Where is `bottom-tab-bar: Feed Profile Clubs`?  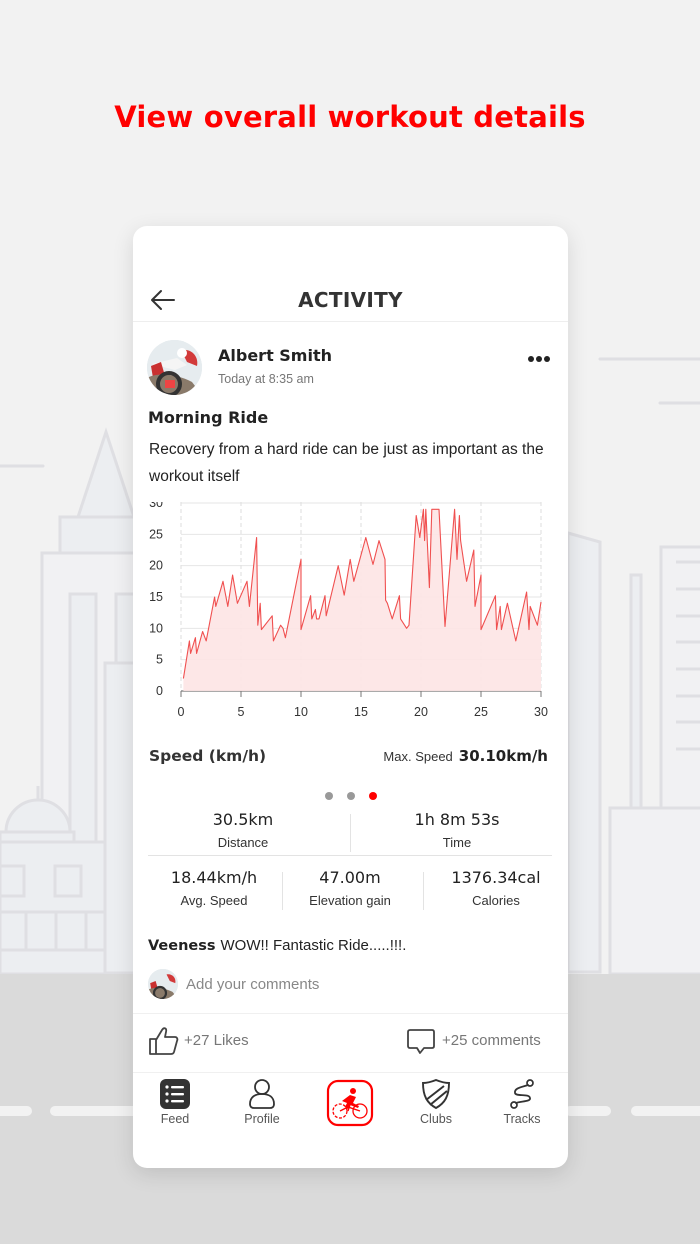 bottom-tab-bar: Feed Profile Clubs is located at coordinates (350, 1106).